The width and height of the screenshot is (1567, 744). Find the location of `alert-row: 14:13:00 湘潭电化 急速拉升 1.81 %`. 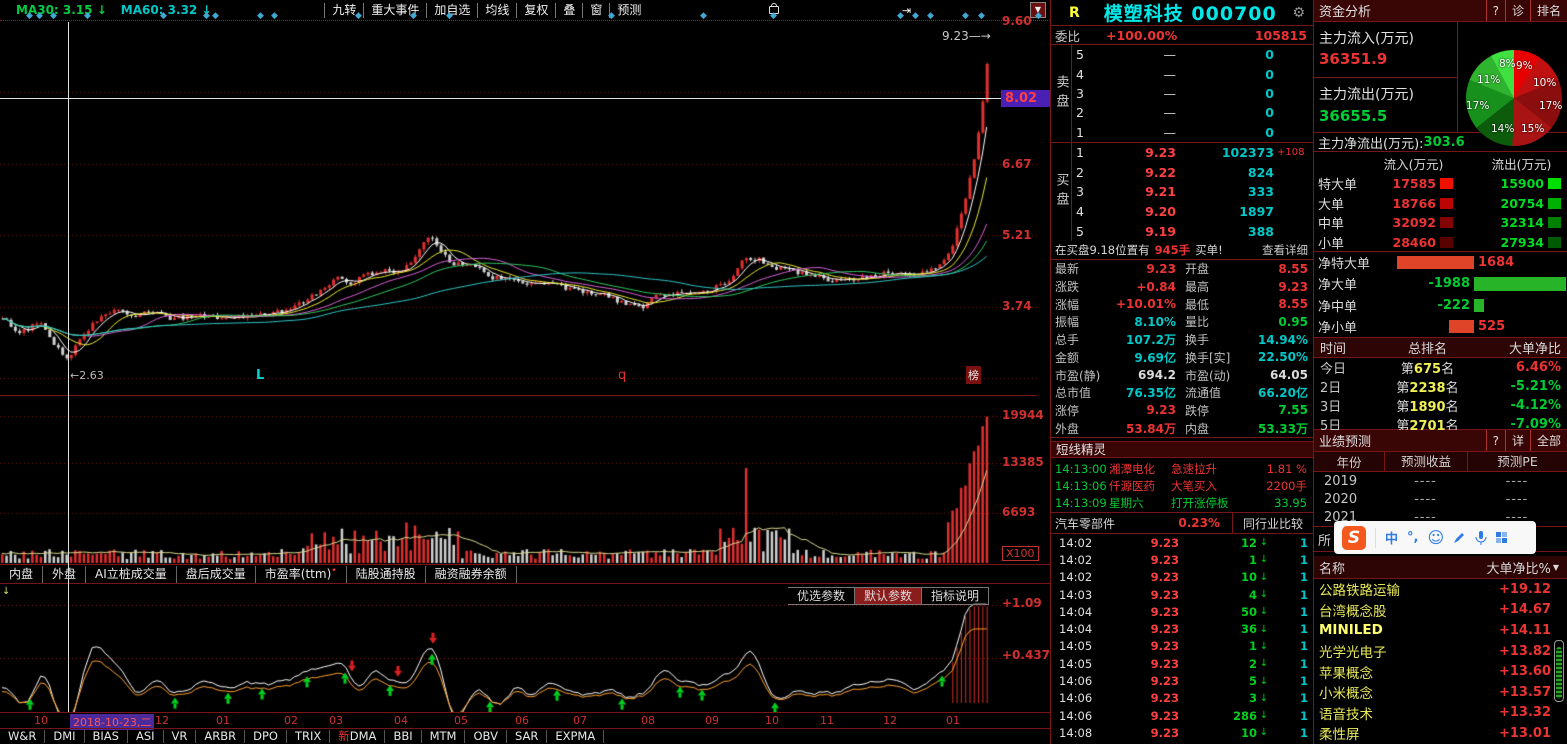

alert-row: 14:13:00 湘潭电化 急速拉升 1.81 % is located at coordinates (1181, 468).